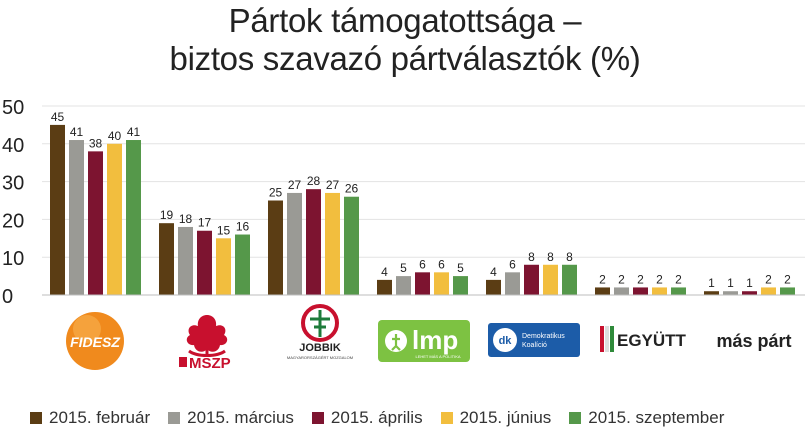  I want to click on data-label-lmp-2015-februar: 4, so click(384, 272).